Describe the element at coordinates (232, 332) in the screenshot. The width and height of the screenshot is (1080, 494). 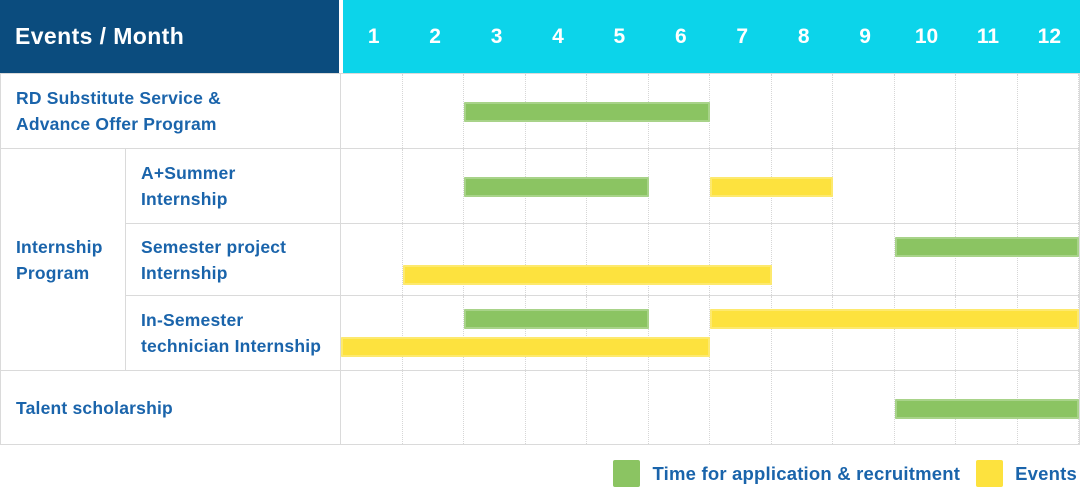
I see `row-label-in-semester-technician: In-Semester technician Internship` at that location.